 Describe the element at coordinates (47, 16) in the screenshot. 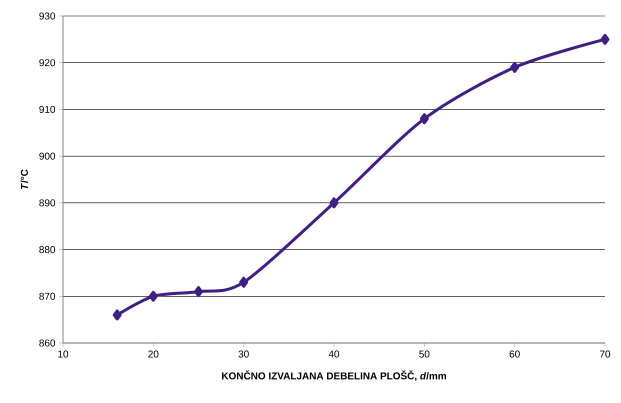

I see `y-tick-label: 930` at that location.